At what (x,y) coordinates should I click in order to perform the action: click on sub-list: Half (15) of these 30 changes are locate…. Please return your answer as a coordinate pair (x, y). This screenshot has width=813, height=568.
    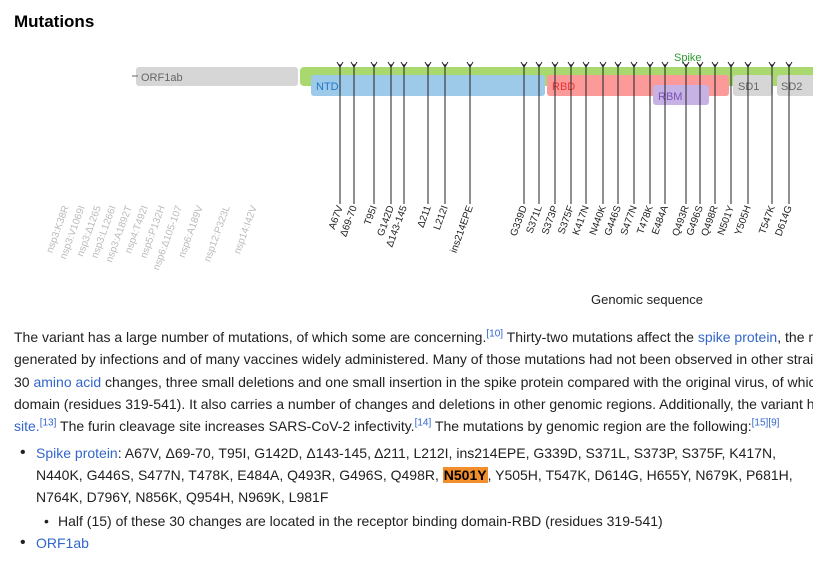
    Looking at the image, I should click on (424, 521).